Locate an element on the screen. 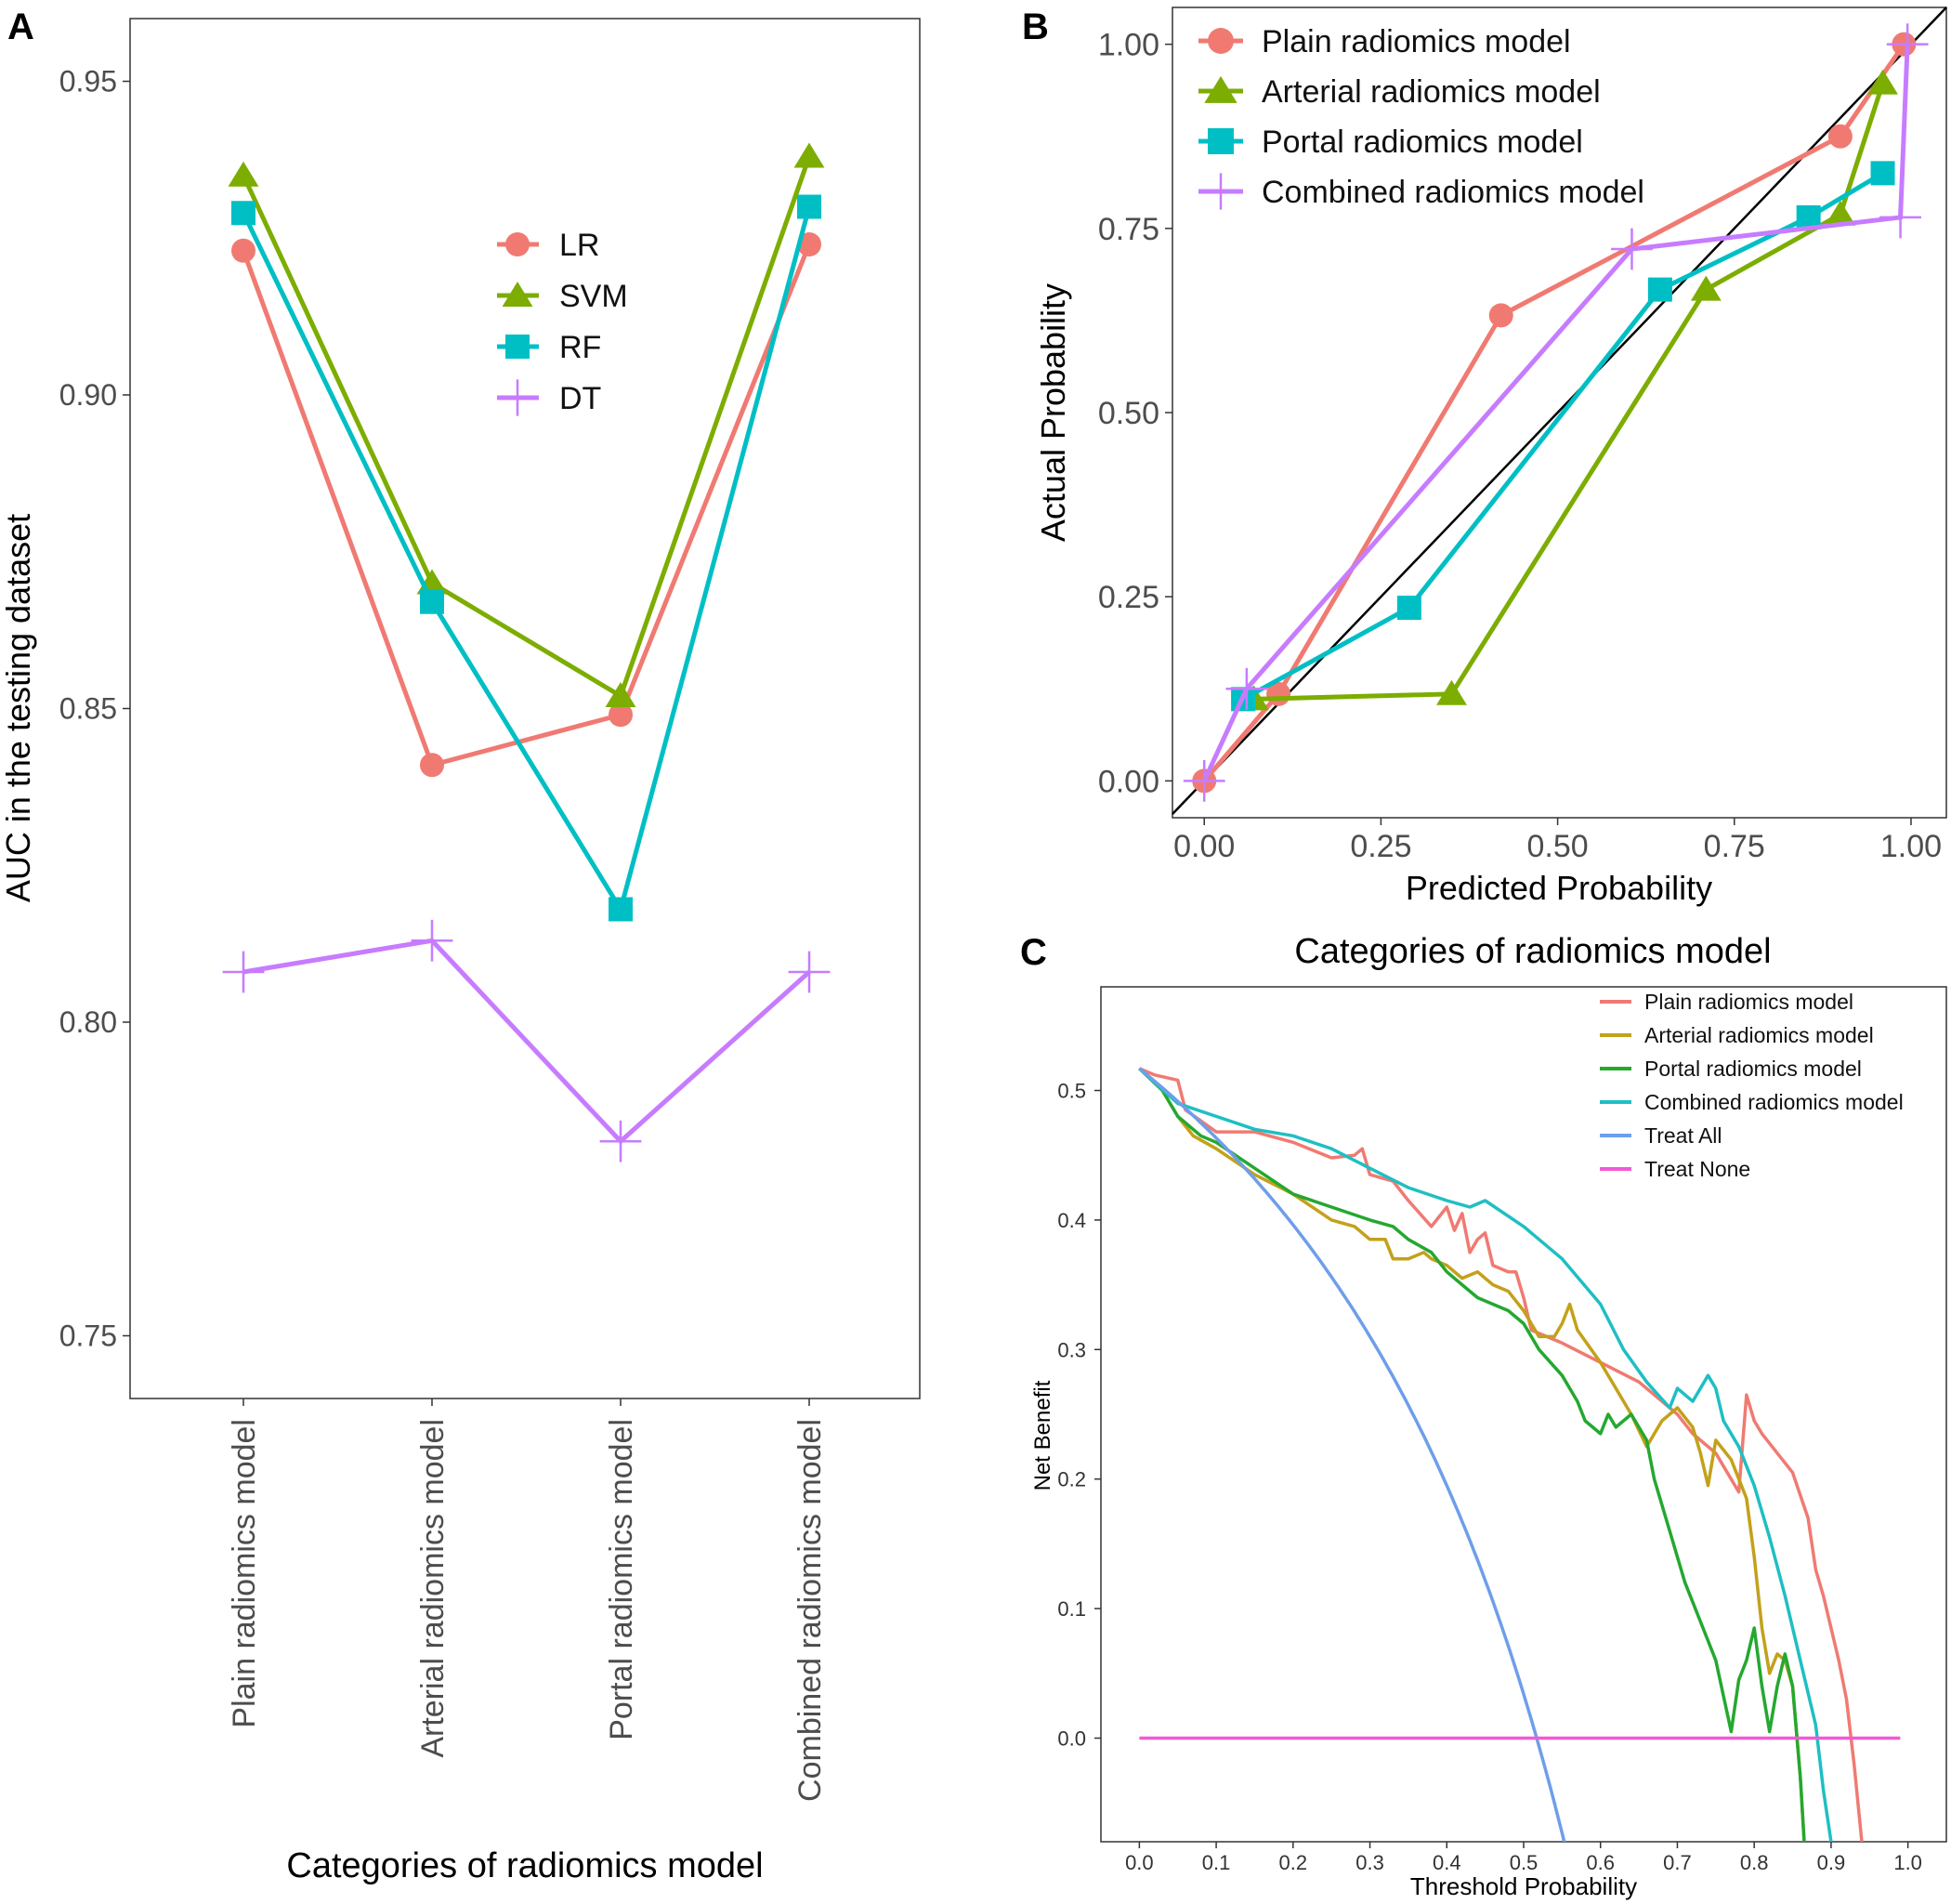 The width and height of the screenshot is (1951, 1904). panel-c-legend-label: Combined radiomics model is located at coordinates (1774, 1102).